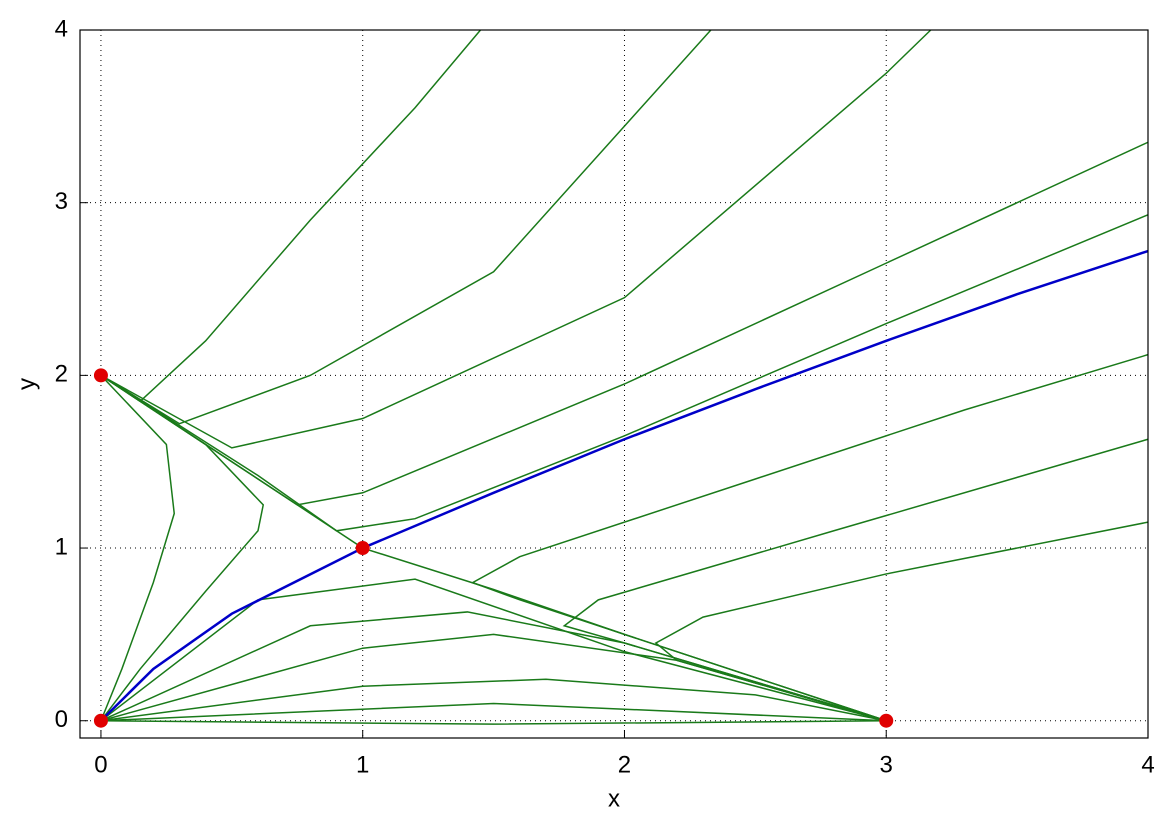  I want to click on x-axis-label: x, so click(614, 798).